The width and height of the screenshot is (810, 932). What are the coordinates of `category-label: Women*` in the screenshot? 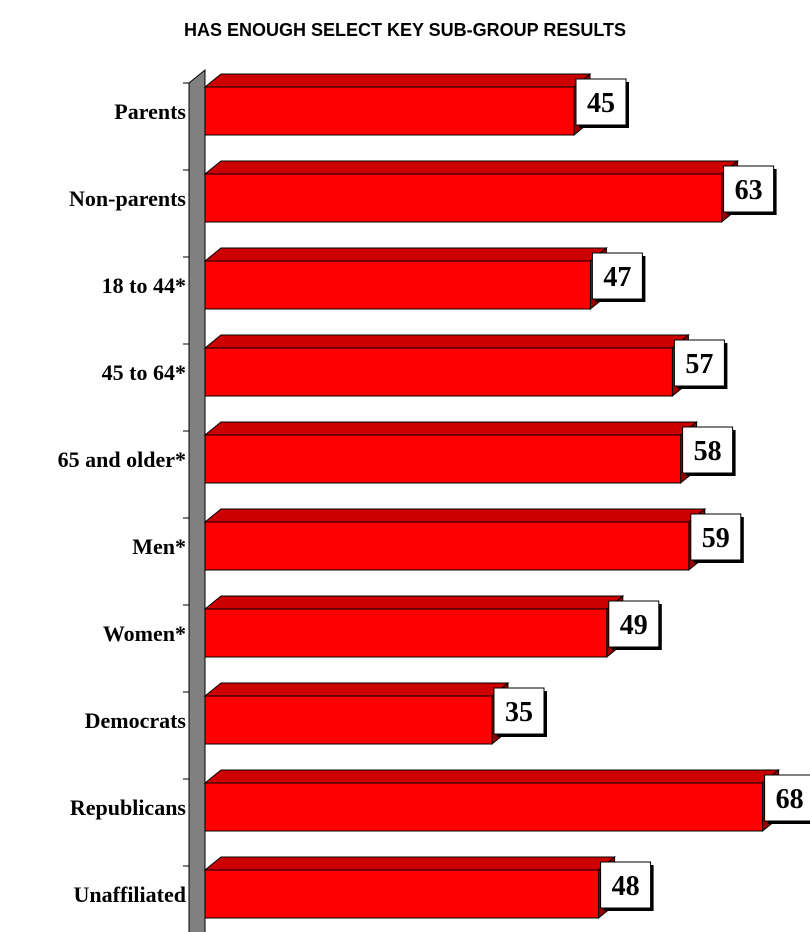 It's located at (144, 633).